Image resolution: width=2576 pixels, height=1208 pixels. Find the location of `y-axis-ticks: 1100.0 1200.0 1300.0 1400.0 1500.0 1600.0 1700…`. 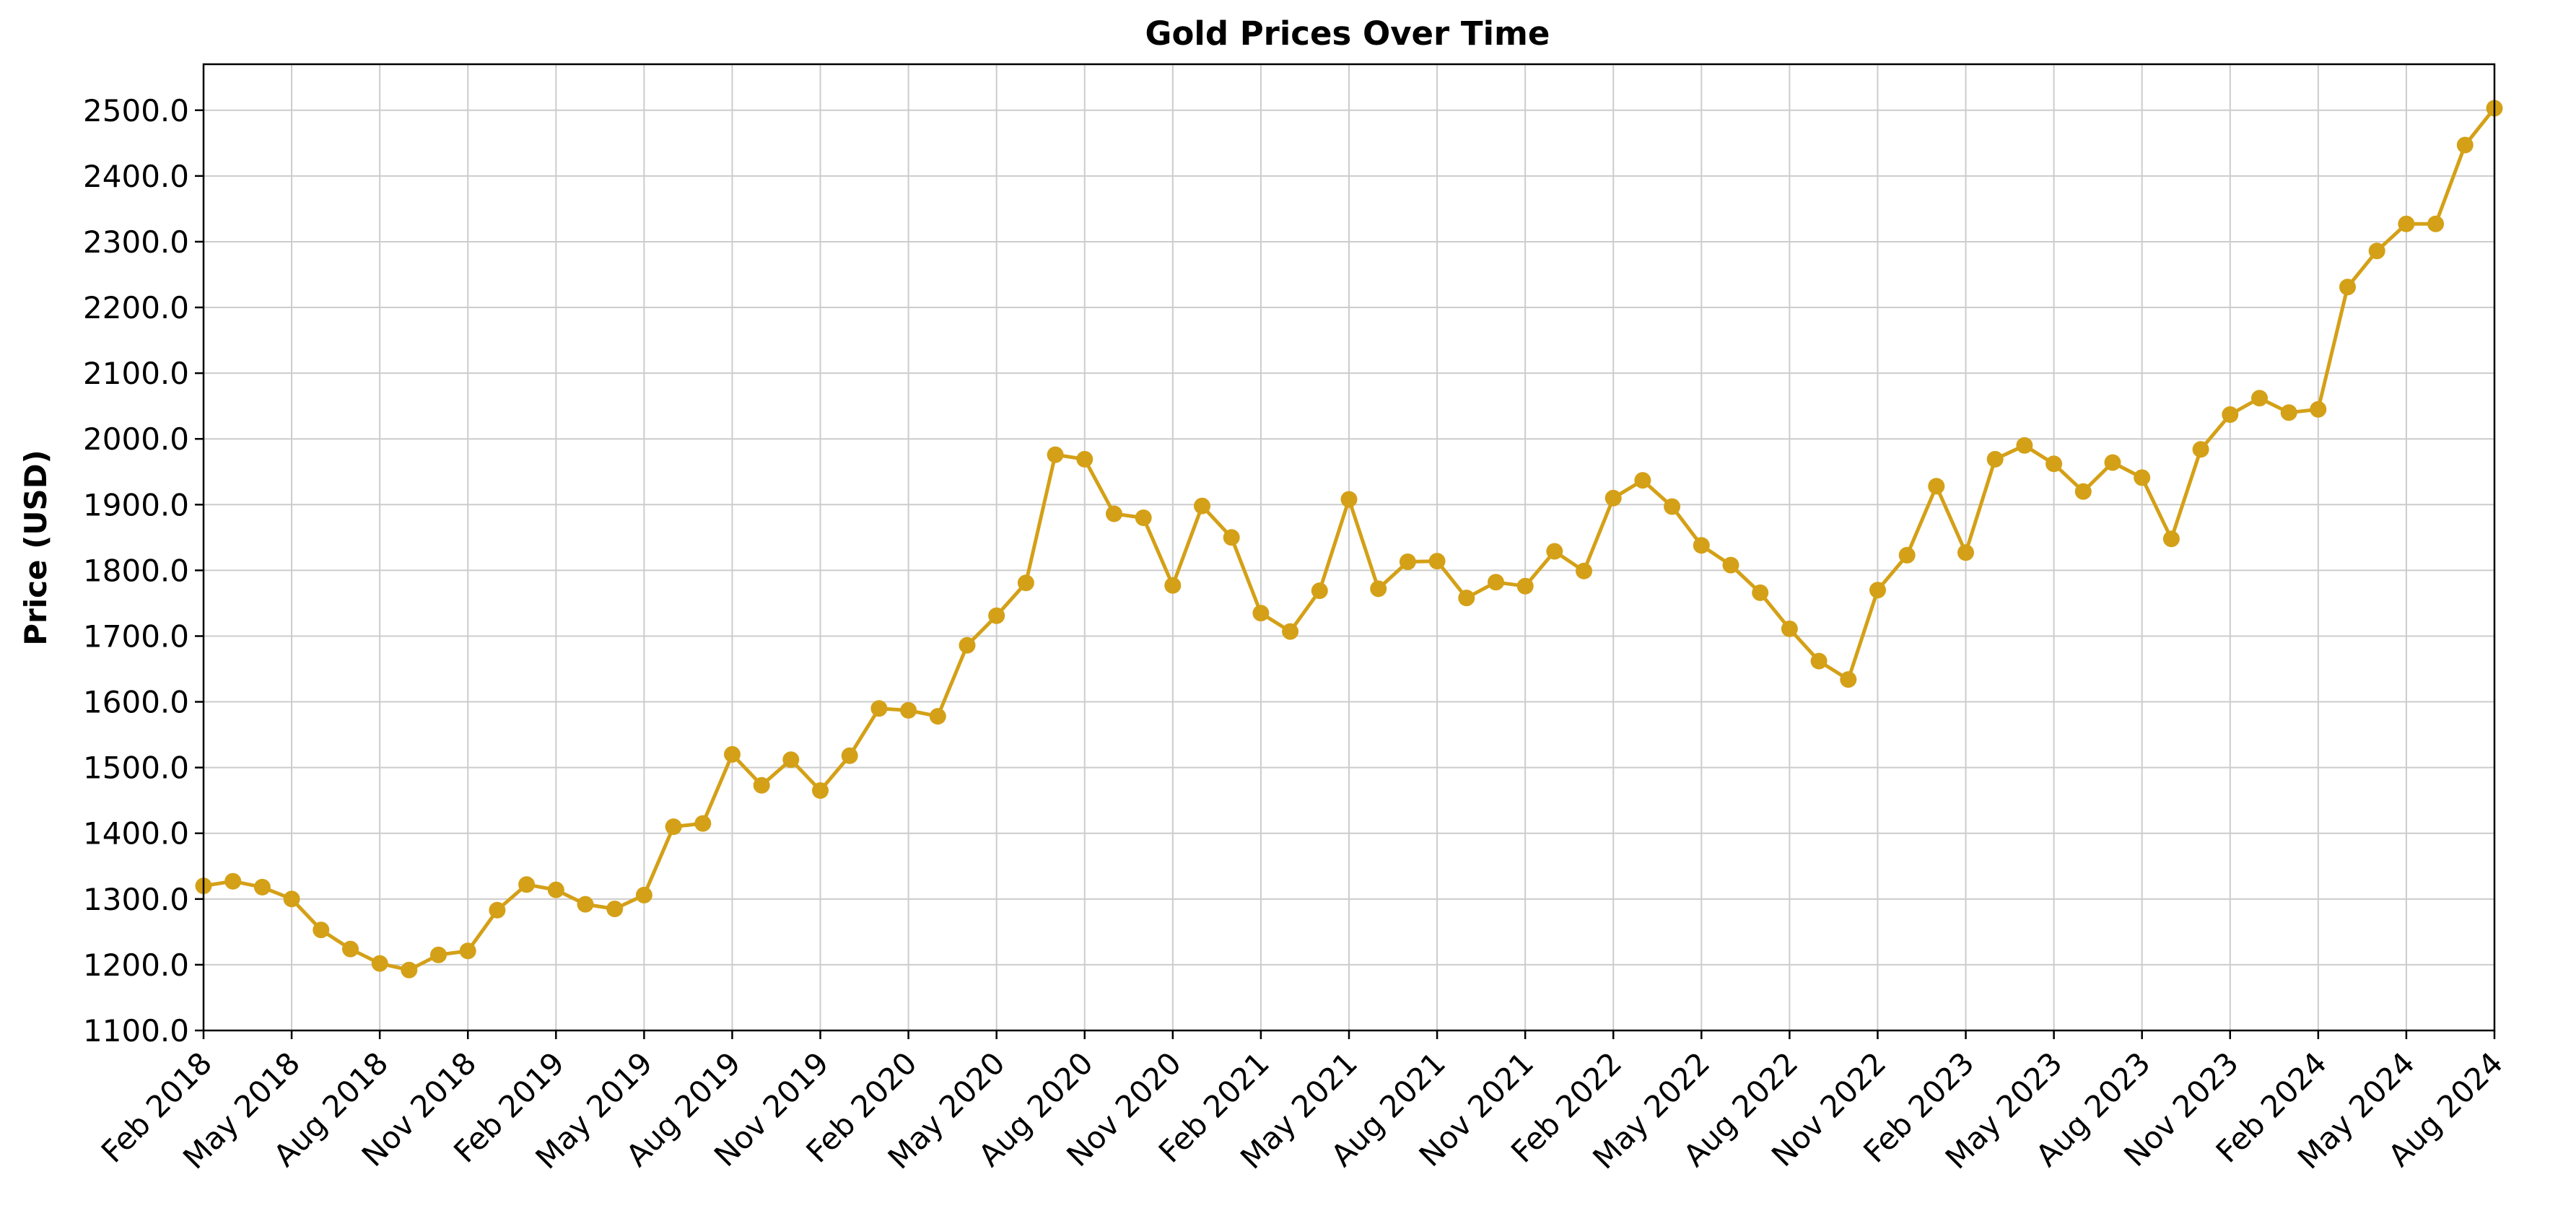

y-axis-ticks: 1100.0 1200.0 1300.0 1400.0 1500.0 1600.0 1700… is located at coordinates (143, 571).